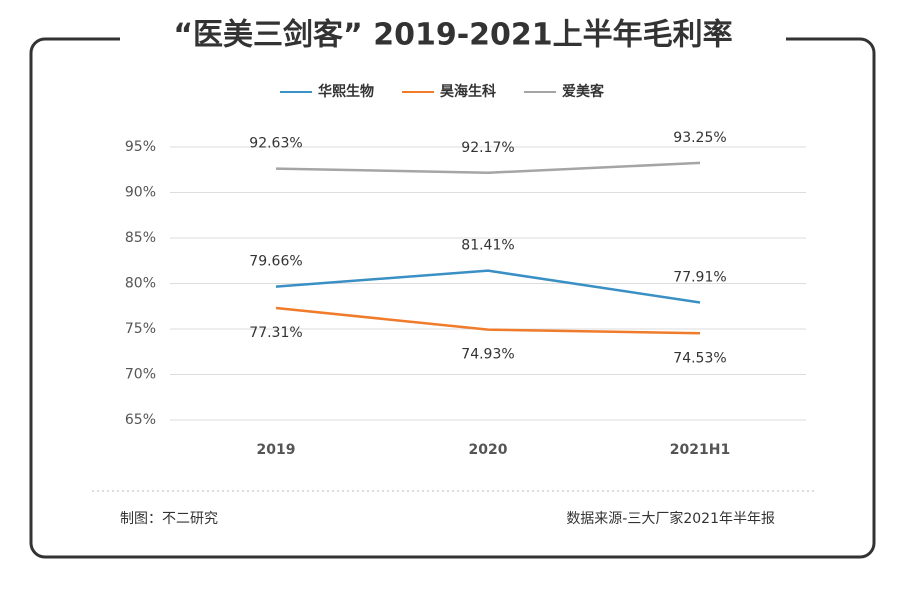 This screenshot has height=591, width=906. I want to click on chart-title: “医美三剑客” 2019-2021上半年毛利率, so click(452, 35).